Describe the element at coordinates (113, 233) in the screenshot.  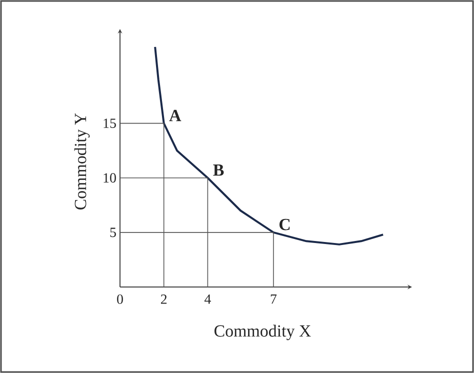
I see `y-tick-label: 5` at that location.